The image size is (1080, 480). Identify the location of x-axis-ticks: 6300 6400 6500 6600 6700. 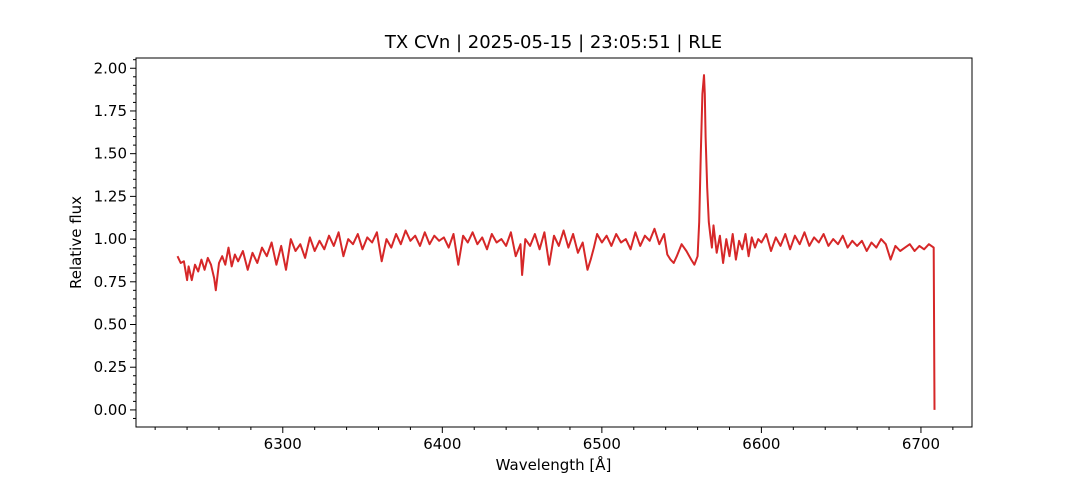
(554, 440).